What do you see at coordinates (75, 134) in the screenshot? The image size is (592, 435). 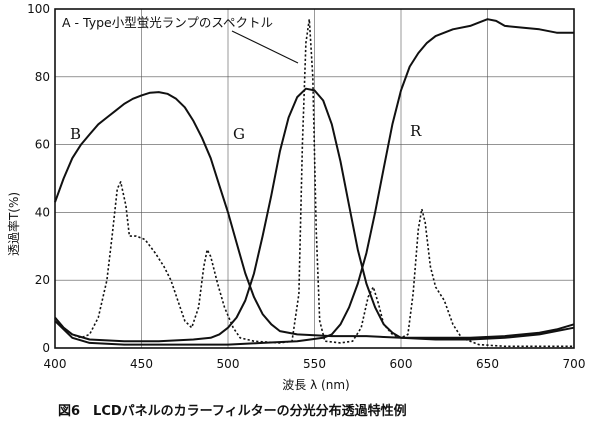 I see `series-label-b: B` at bounding box center [75, 134].